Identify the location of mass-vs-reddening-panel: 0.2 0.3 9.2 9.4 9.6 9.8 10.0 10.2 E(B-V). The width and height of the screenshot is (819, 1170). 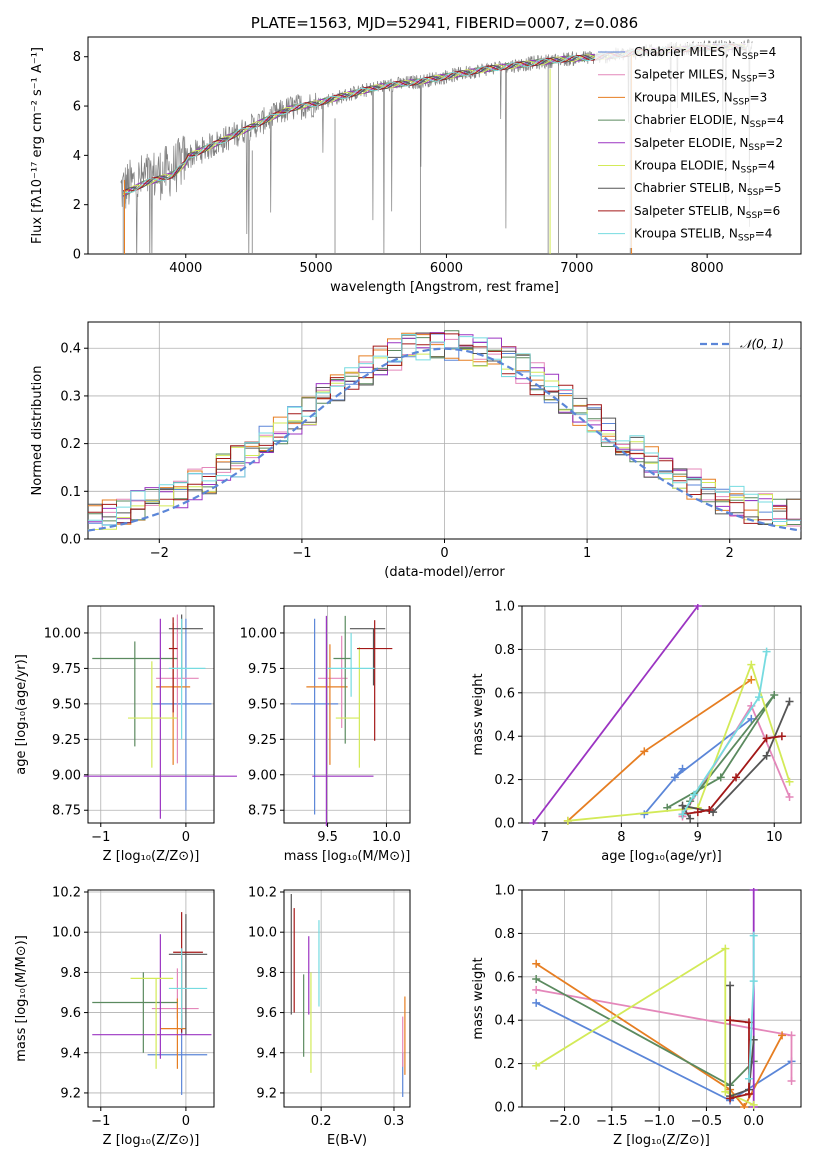
(329, 1017).